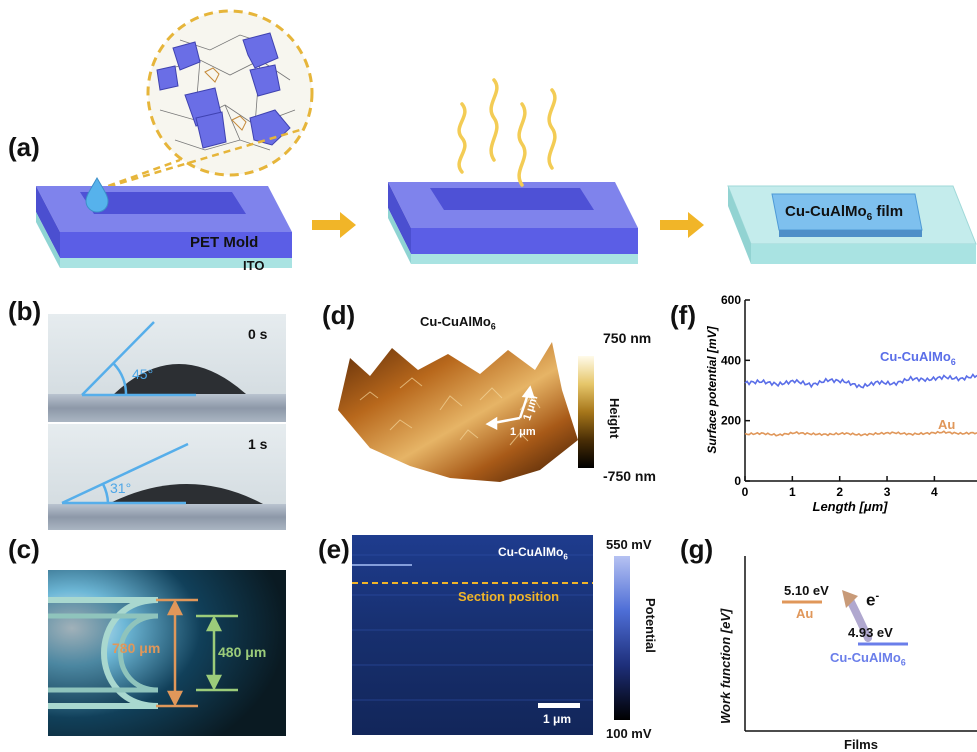 This screenshot has width=977, height=752. Describe the element at coordinates (650, 625) in the screenshot. I see `potential-axis-label: Potential` at that location.